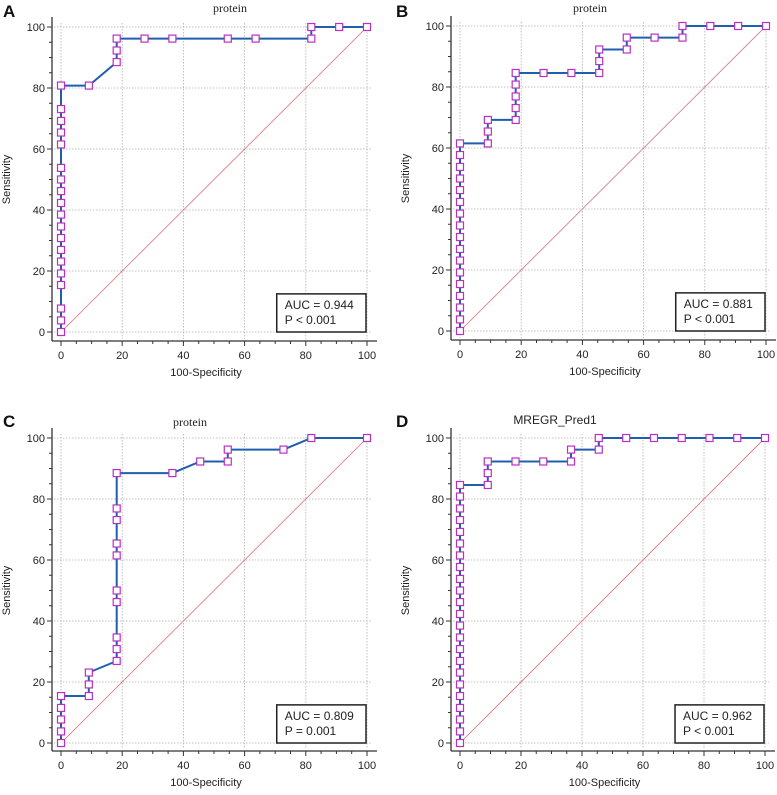 This screenshot has height=795, width=777. Describe the element at coordinates (438, 149) in the screenshot. I see `y-tick-label: 60` at that location.